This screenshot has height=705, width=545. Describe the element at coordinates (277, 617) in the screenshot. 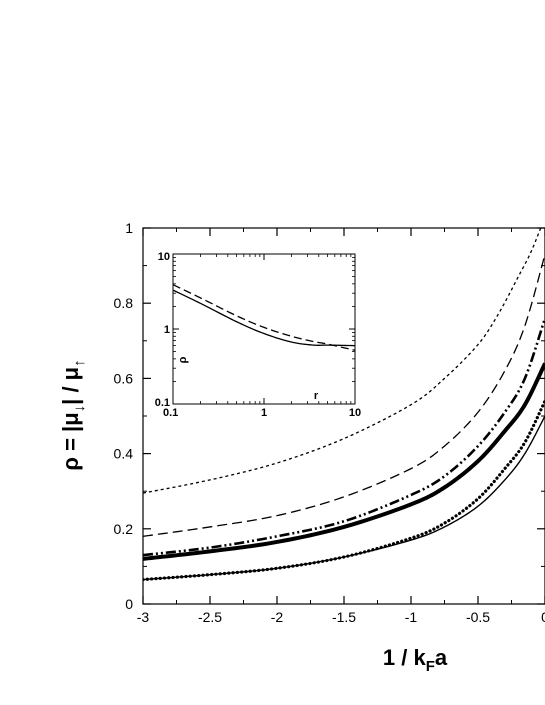

I see `x-tick-label: -2` at that location.